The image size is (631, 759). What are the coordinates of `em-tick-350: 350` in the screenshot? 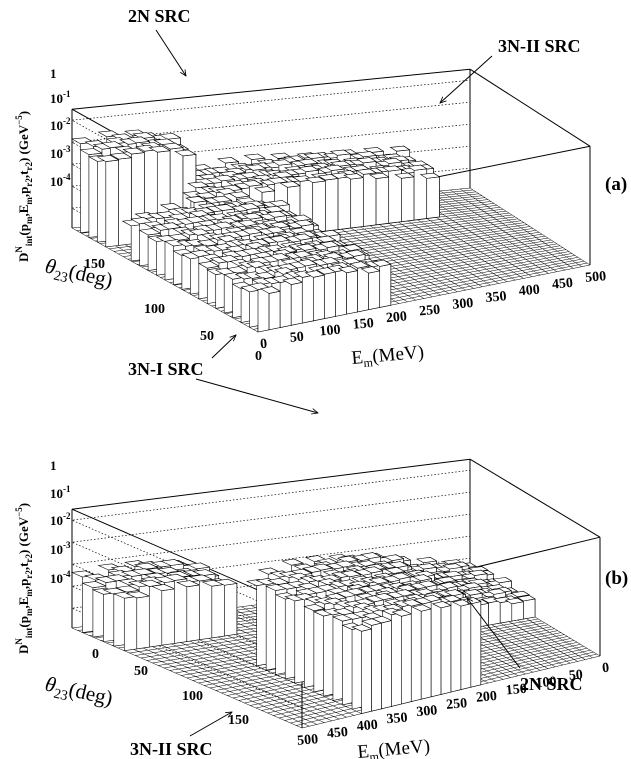 It's located at (397, 719).